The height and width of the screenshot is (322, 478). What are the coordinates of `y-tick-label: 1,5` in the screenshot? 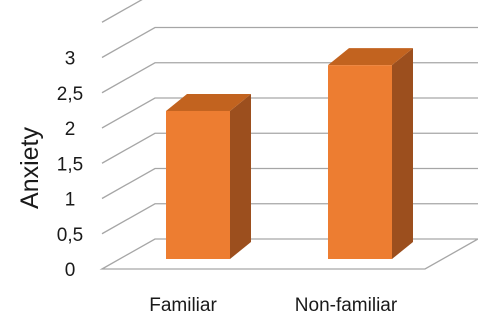 It's located at (70, 164).